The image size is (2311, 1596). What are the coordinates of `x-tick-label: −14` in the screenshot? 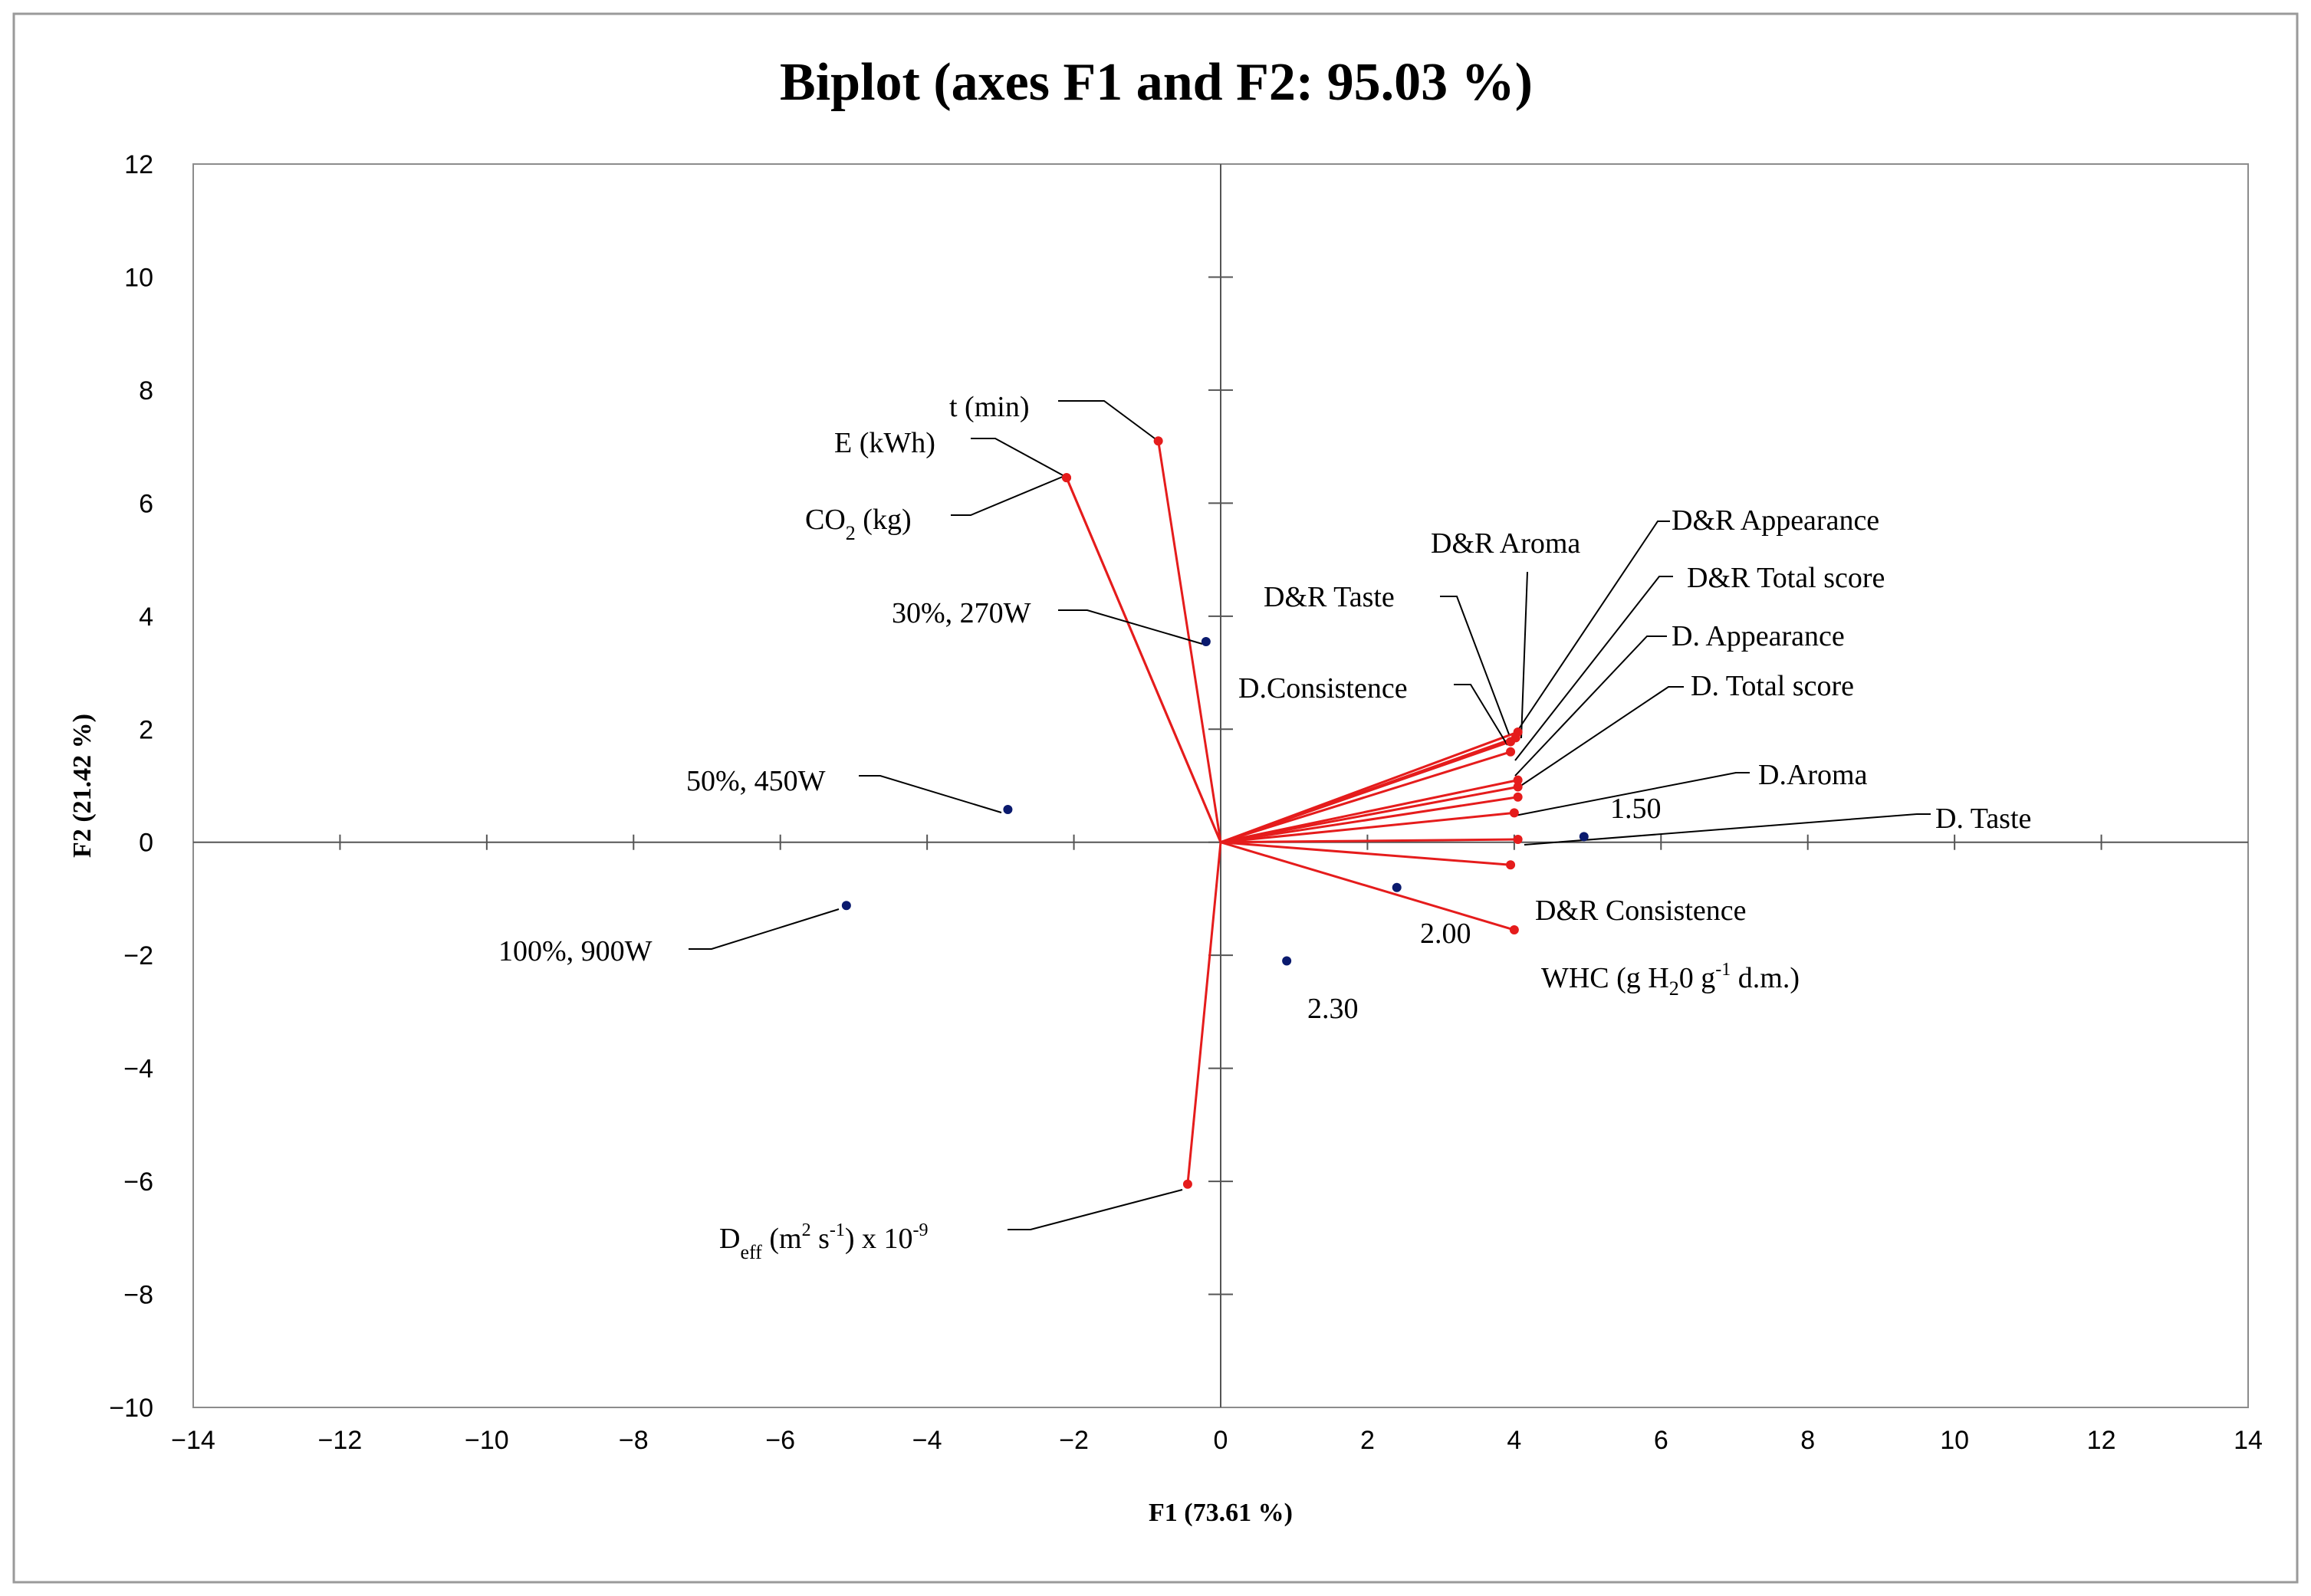 It's located at (193, 1440).